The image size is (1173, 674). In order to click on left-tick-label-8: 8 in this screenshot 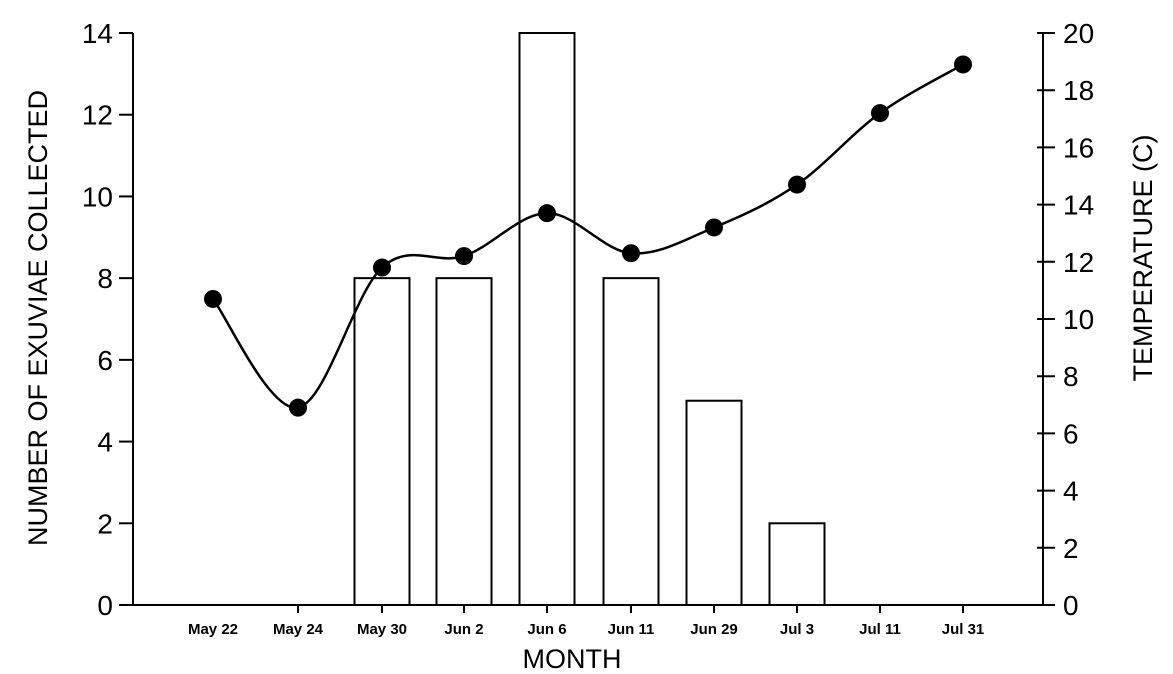, I will do `click(105, 278)`.